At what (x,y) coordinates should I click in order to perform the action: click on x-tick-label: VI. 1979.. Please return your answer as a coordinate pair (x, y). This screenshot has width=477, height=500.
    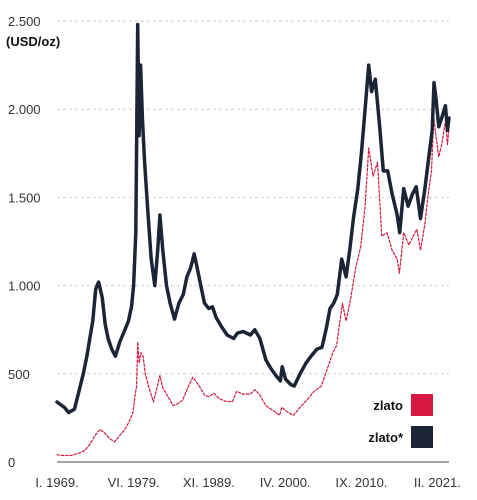
    Looking at the image, I should click on (134, 482).